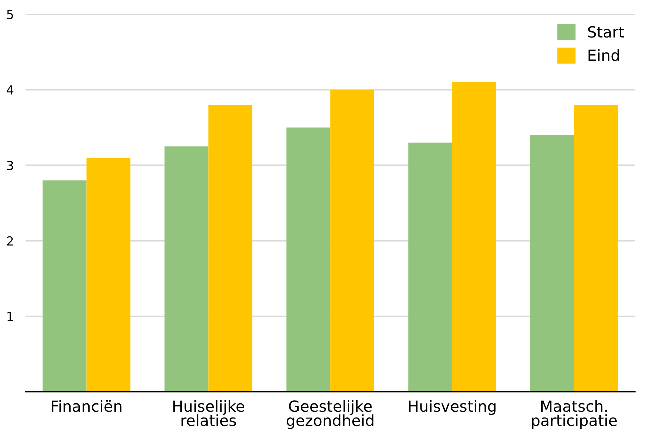  What do you see at coordinates (330, 415) in the screenshot?
I see `x-tick-label: Geestelijke gezondheid` at bounding box center [330, 415].